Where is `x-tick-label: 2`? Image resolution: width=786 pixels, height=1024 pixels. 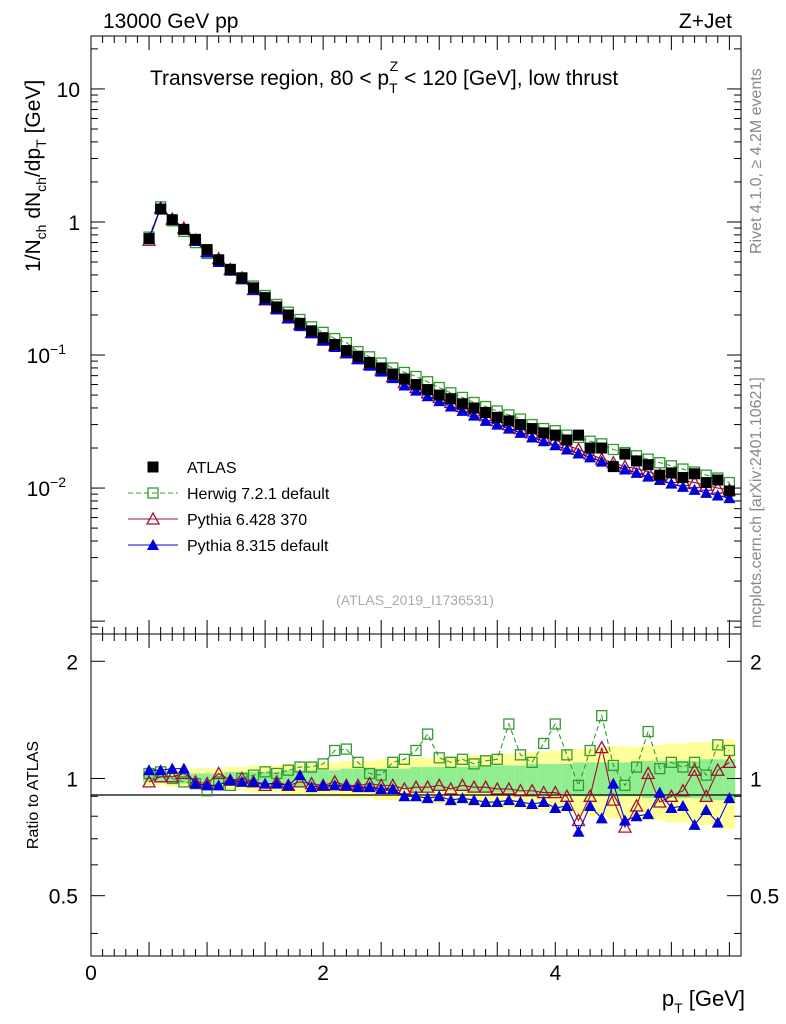
x-tick-label: 2 is located at coordinates (323, 973).